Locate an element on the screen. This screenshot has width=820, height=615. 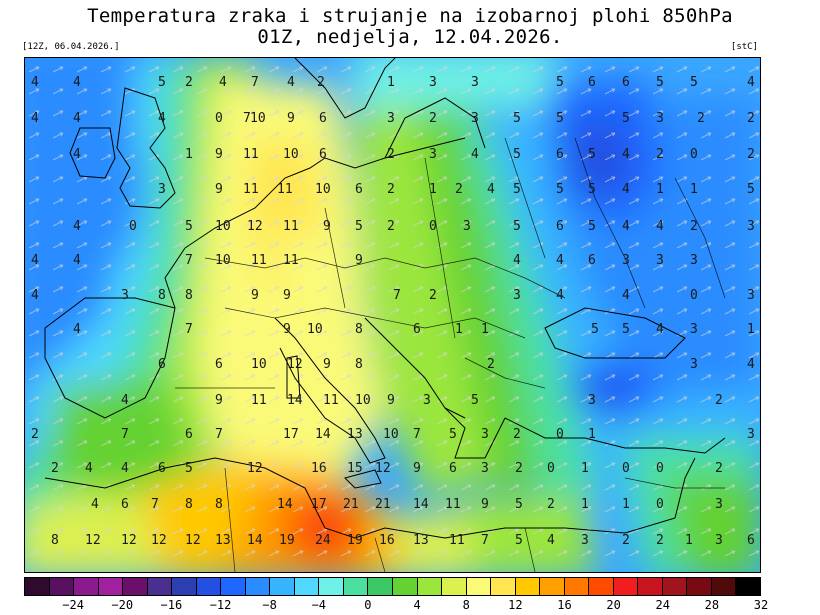
colorbar-tick: −8 is located at coordinates (269, 605).